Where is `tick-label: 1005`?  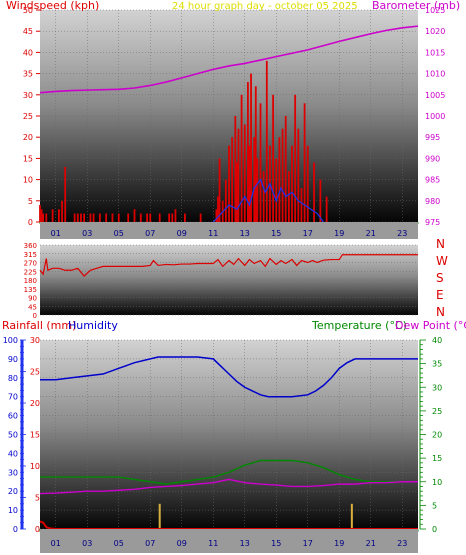 tick-label: 1005 is located at coordinates (435, 95).